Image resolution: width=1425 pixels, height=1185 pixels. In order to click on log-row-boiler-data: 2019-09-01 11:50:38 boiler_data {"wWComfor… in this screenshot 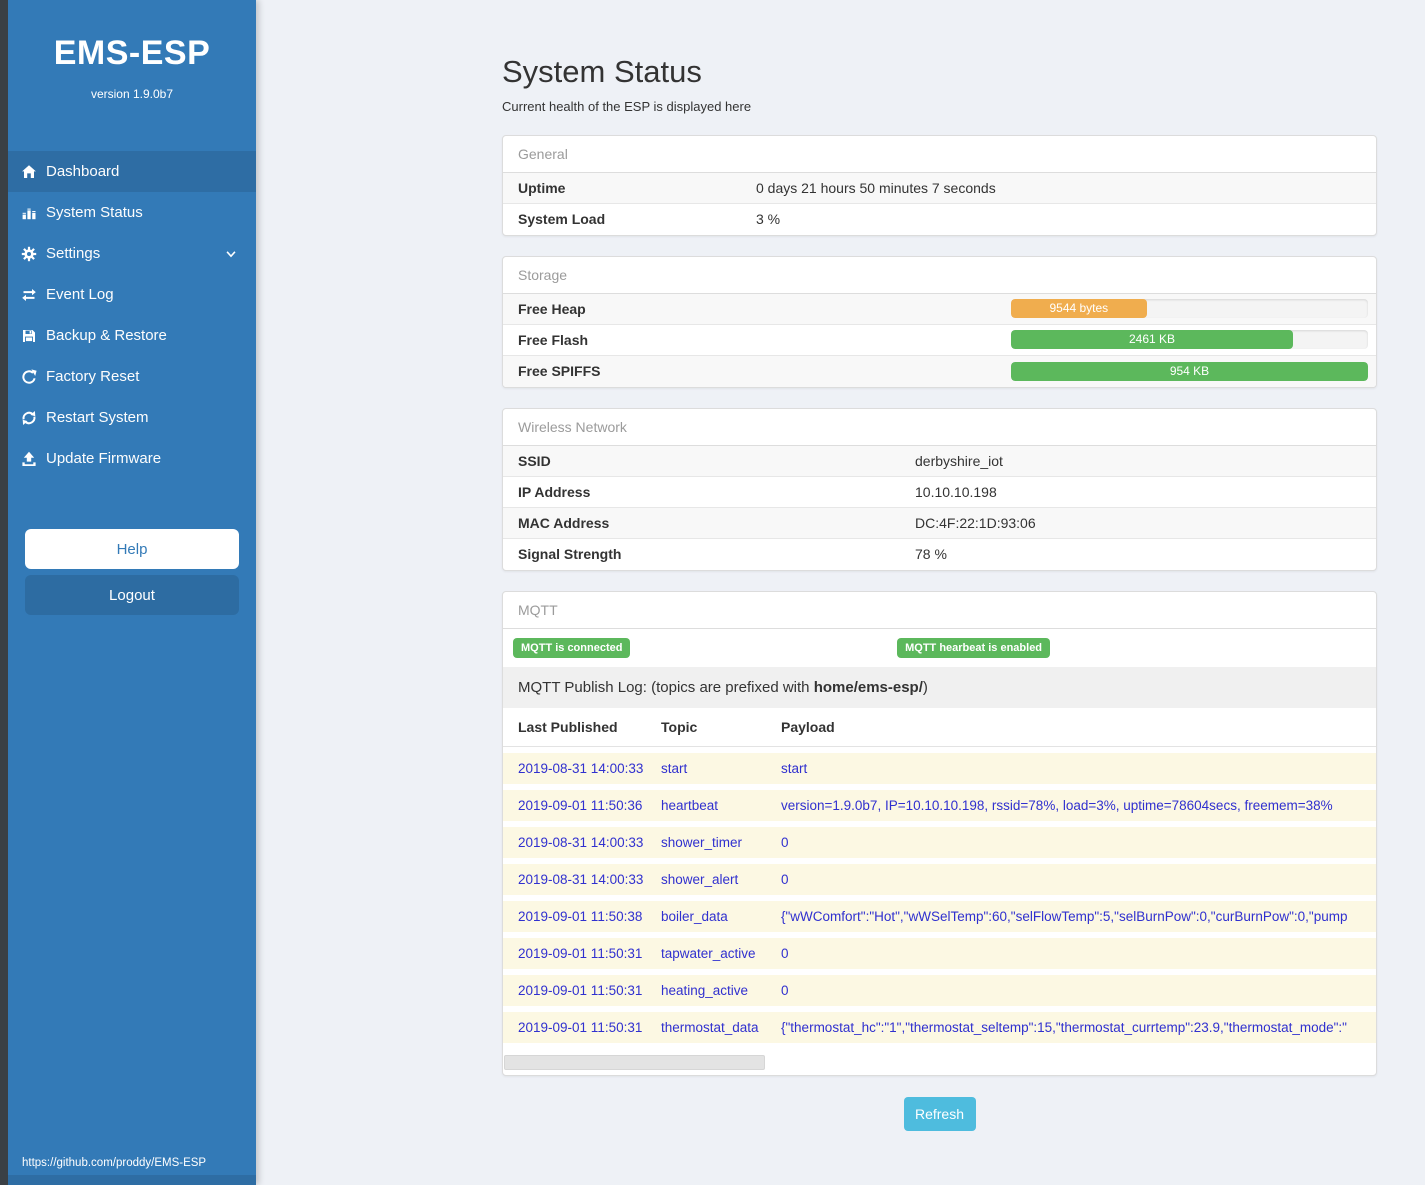, I will do `click(939, 916)`.